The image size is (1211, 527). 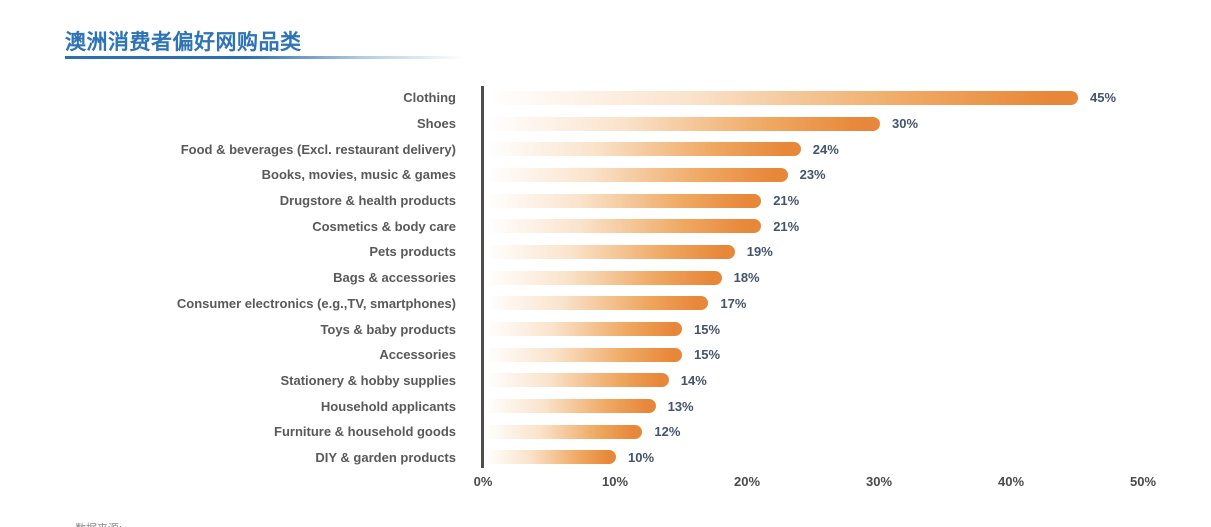 I want to click on chart-row: Cosmetics & body care 21%, so click(x=605, y=226).